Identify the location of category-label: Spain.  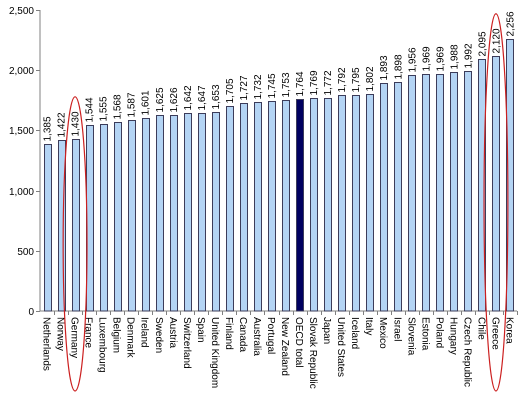
(200, 330).